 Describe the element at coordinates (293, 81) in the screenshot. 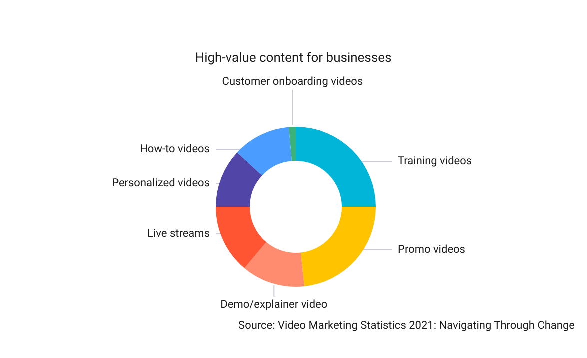

I see `slice-label: Customer onboarding videos` at that location.